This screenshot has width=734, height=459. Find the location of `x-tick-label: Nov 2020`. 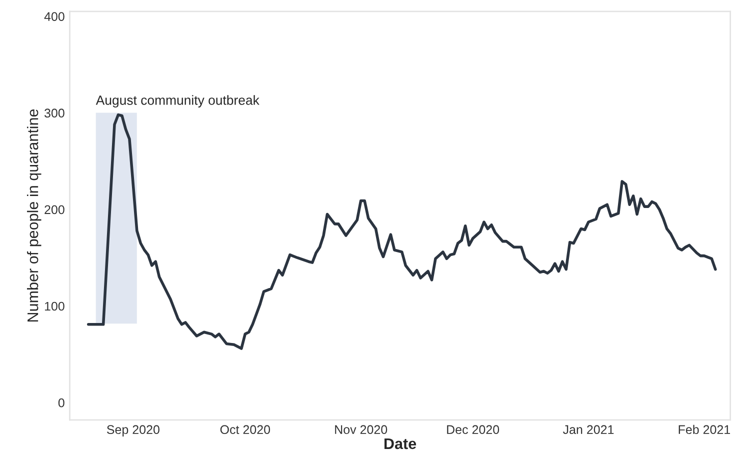

x-tick-label: Nov 2020 is located at coordinates (361, 429).